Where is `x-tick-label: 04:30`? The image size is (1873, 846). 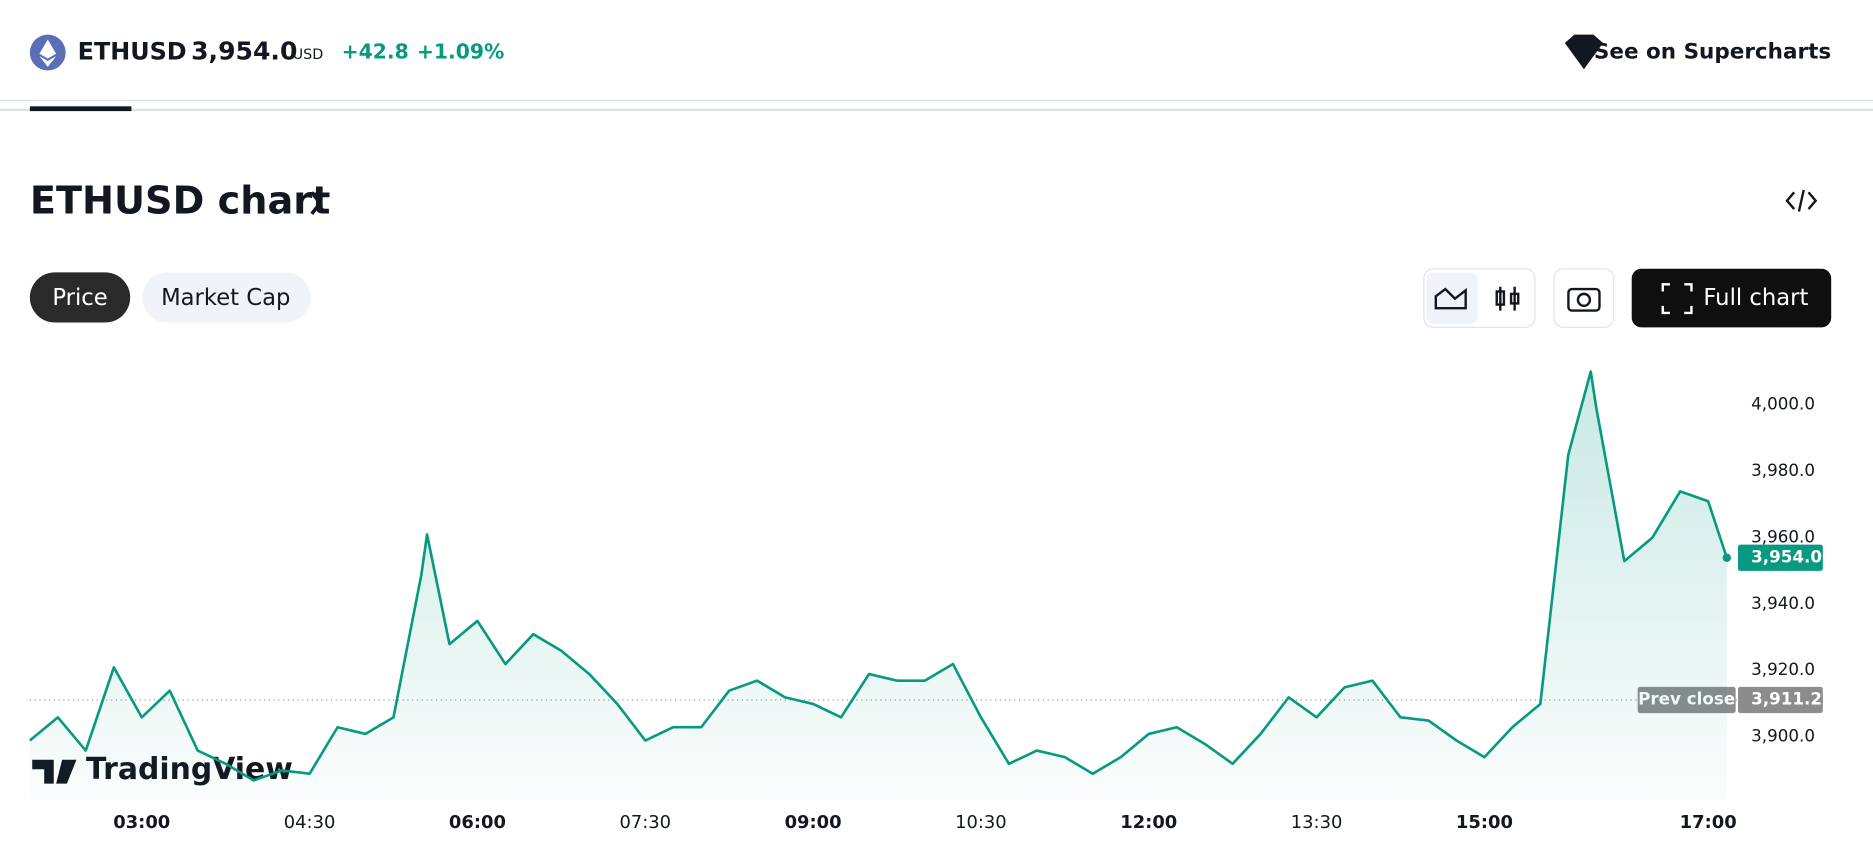 x-tick-label: 04:30 is located at coordinates (310, 822).